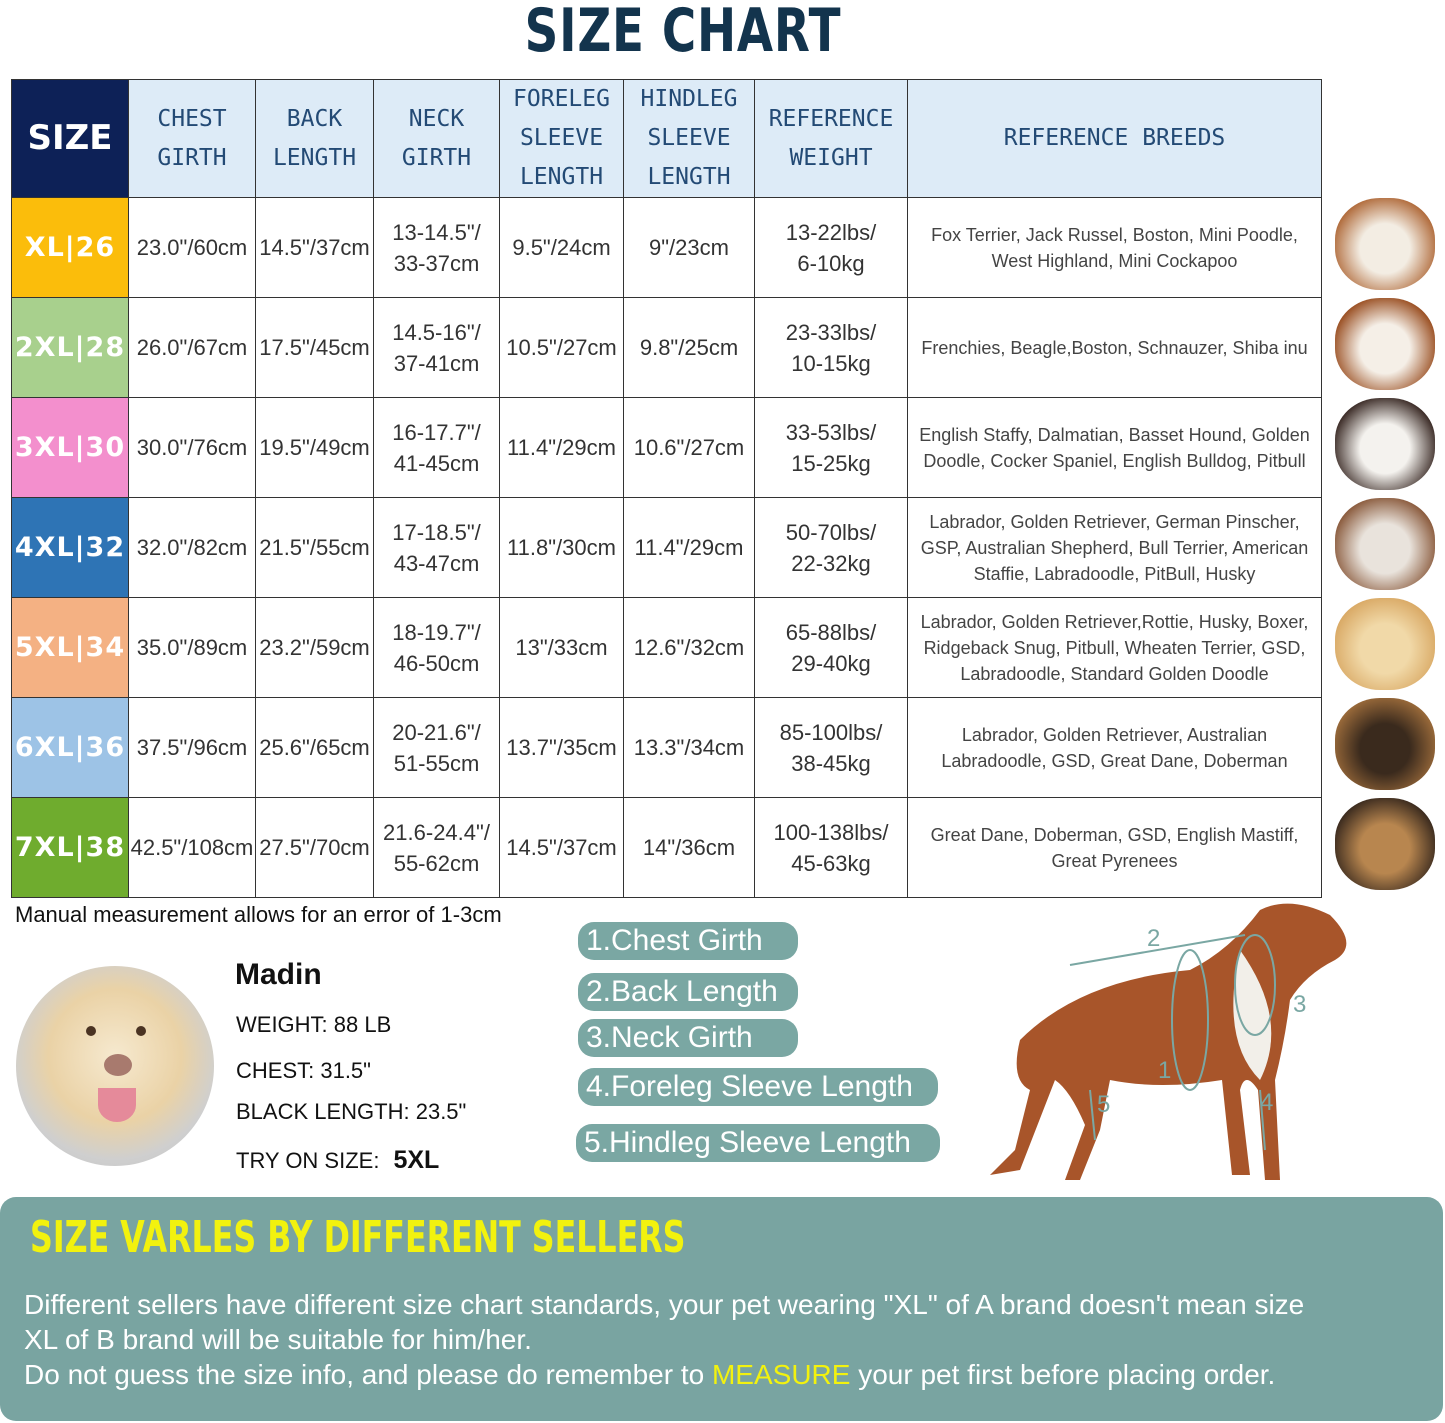  What do you see at coordinates (314, 247) in the screenshot?
I see `back-cell: 14.5"/37cm` at bounding box center [314, 247].